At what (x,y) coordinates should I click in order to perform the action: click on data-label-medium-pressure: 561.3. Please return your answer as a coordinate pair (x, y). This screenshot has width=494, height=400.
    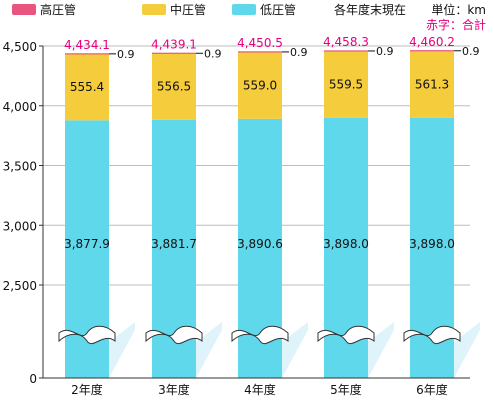
    Looking at the image, I should click on (432, 84).